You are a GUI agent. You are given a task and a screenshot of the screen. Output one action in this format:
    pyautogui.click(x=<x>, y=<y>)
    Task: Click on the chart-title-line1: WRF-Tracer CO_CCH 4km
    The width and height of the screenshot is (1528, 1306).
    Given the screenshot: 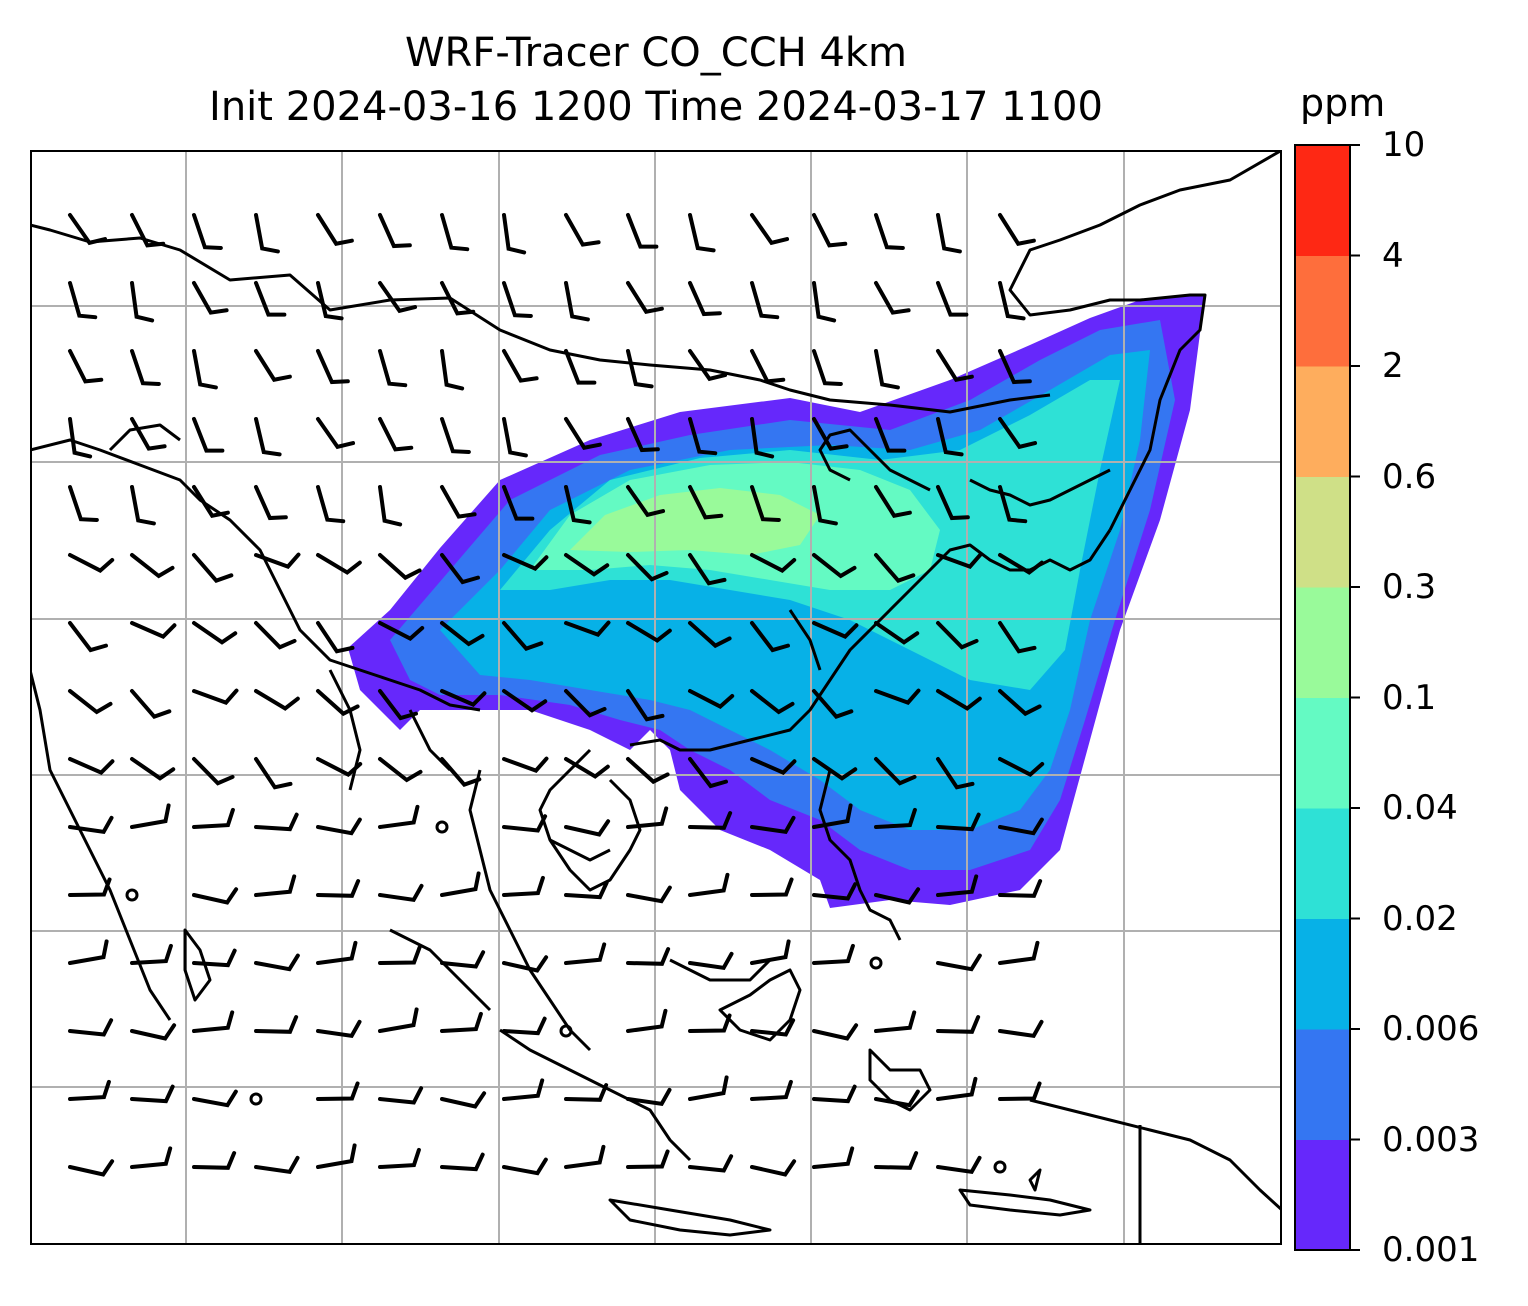 What is the action you would take?
    pyautogui.click(x=656, y=53)
    